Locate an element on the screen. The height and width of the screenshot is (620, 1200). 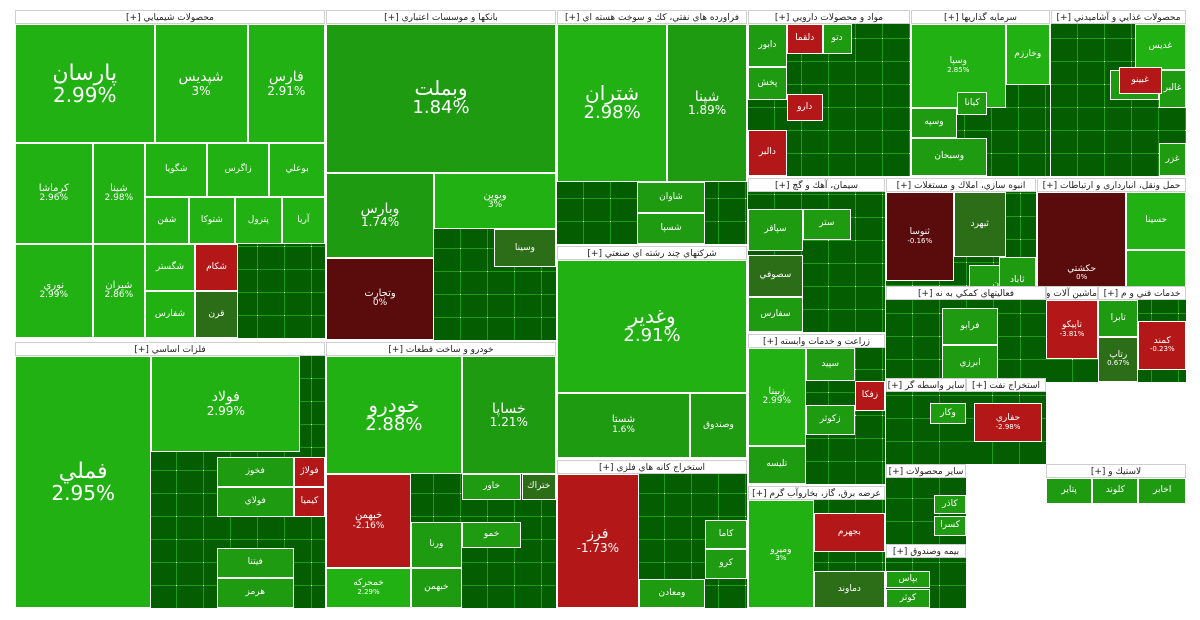
treemap-tile: نوري 2.99% is located at coordinates (54, 290).